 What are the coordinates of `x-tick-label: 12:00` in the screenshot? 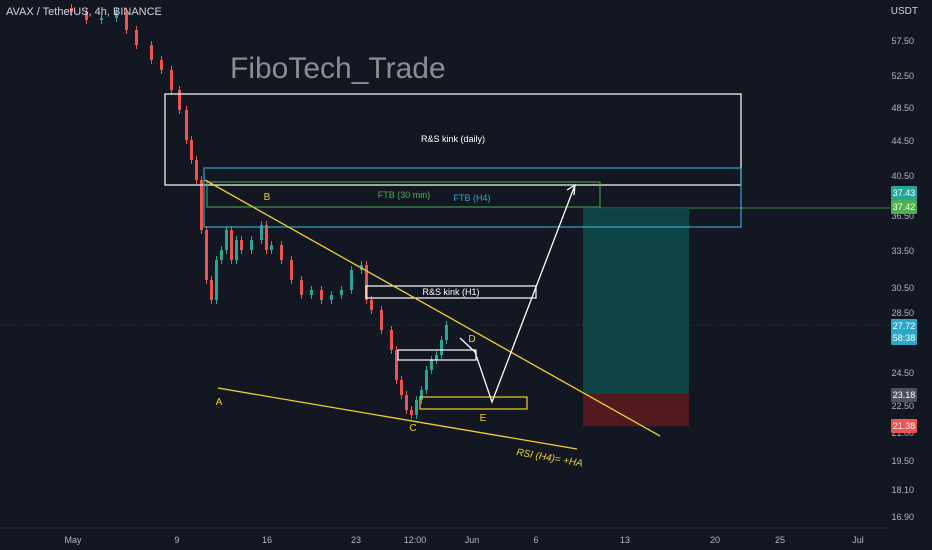 It's located at (415, 540).